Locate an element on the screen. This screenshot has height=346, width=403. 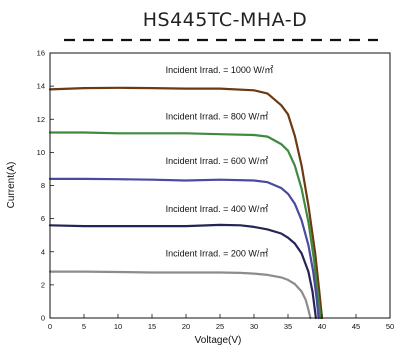
y-axis-label: Current(A) is located at coordinates (11, 185).